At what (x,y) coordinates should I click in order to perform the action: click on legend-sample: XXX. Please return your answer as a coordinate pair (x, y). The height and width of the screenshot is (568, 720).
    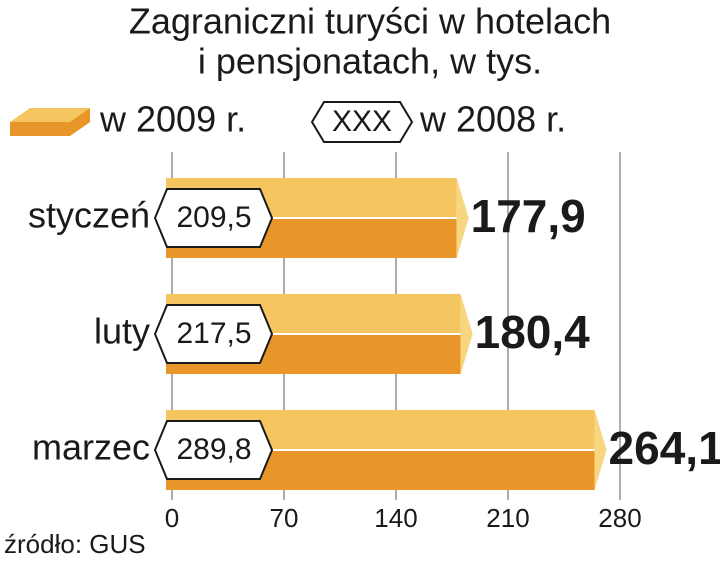
    Looking at the image, I should click on (362, 121).